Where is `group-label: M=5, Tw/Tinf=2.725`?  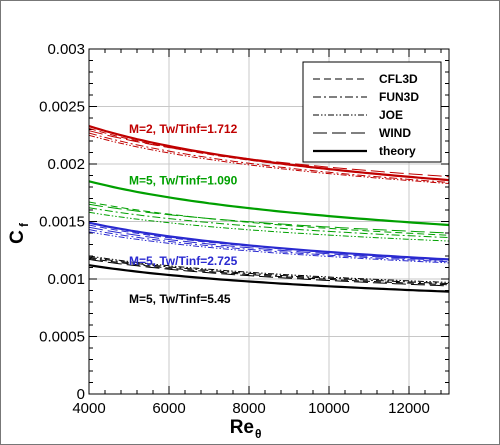 group-label: M=5, Tw/Tinf=2.725 is located at coordinates (183, 261).